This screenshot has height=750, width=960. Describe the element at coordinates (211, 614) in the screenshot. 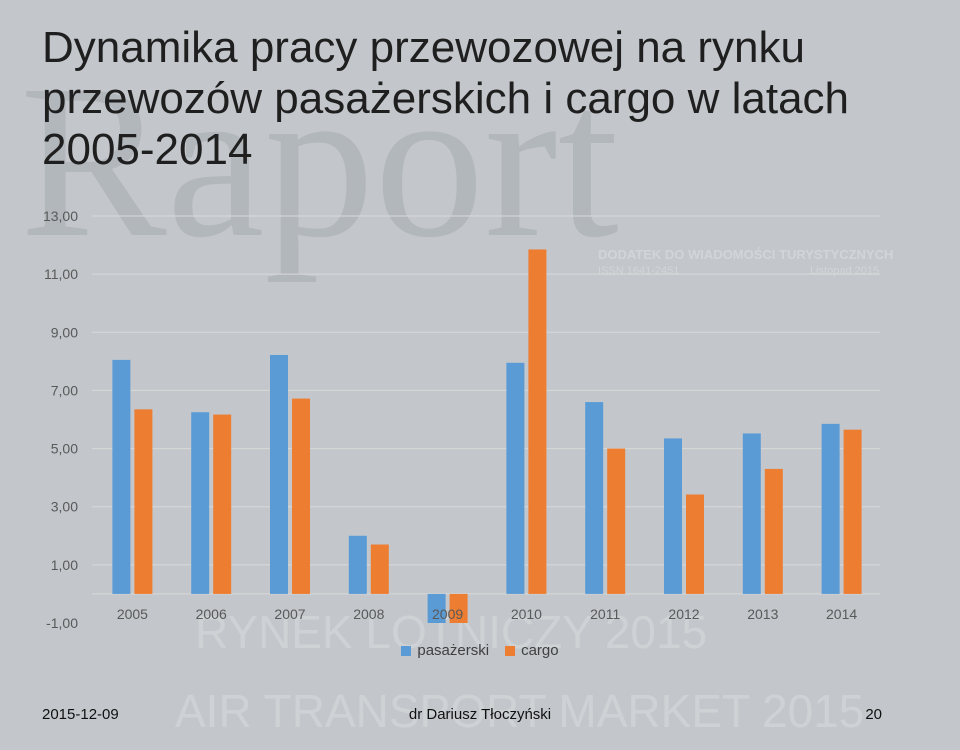

I see `x-tick-label: 2006` at that location.